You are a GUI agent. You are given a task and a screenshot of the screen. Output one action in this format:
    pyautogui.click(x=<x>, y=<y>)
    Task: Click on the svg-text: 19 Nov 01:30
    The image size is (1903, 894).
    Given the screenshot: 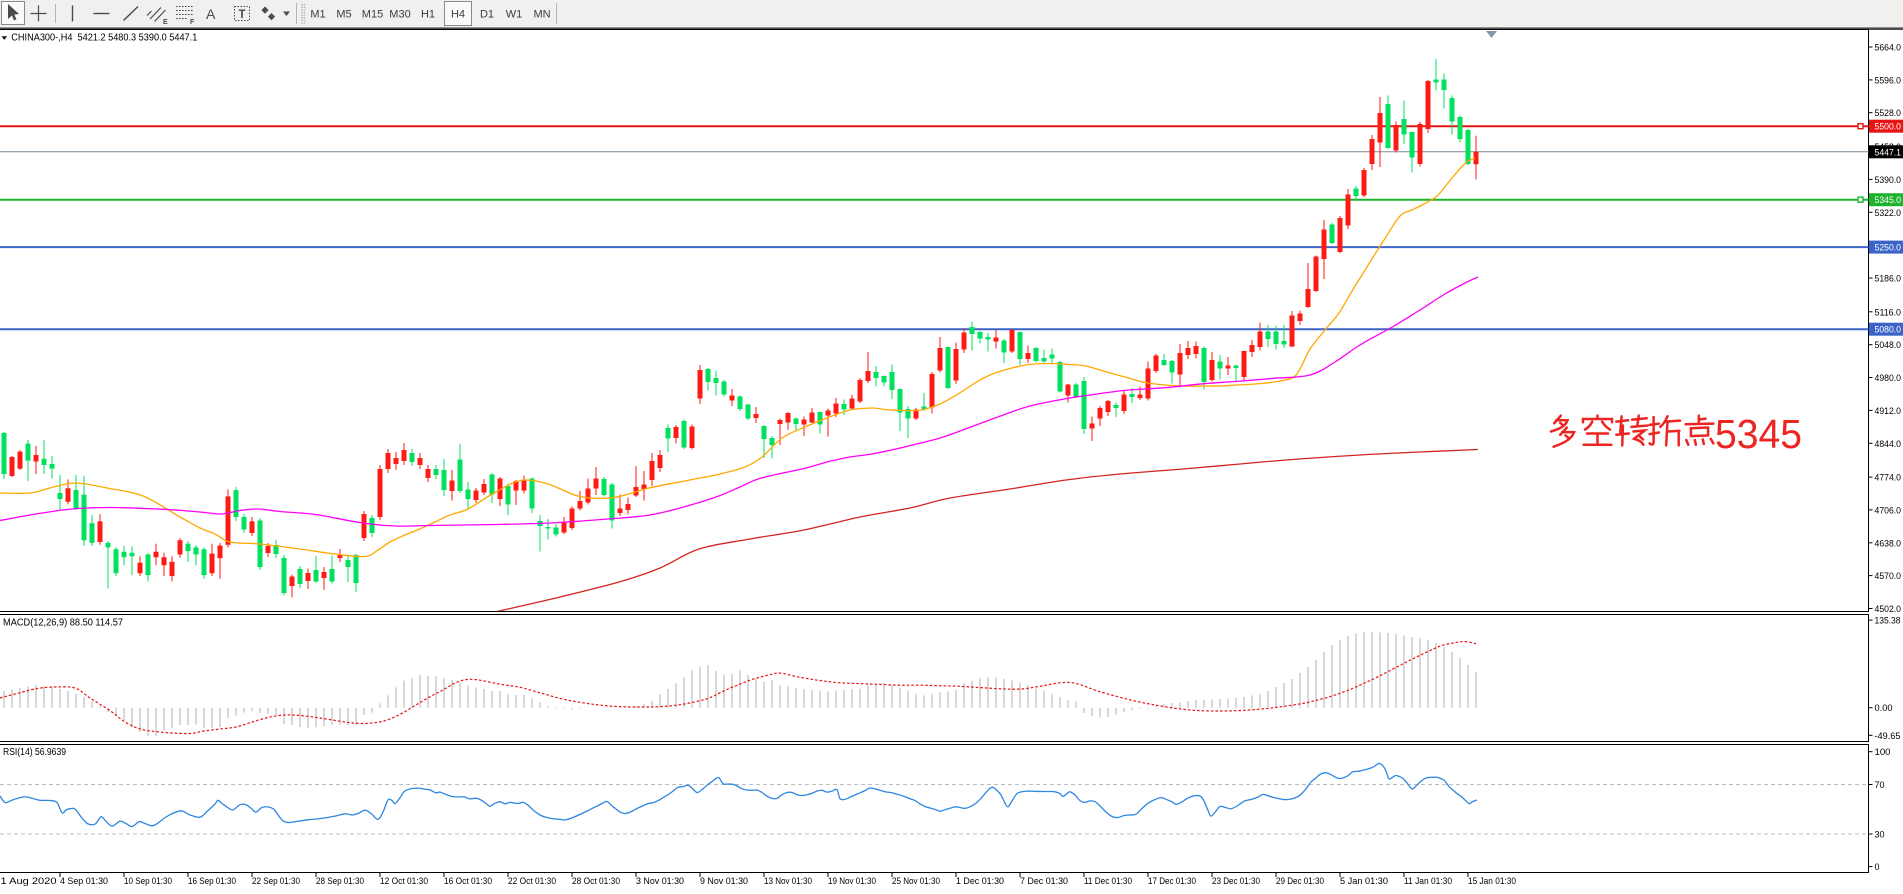 What is the action you would take?
    pyautogui.click(x=852, y=881)
    